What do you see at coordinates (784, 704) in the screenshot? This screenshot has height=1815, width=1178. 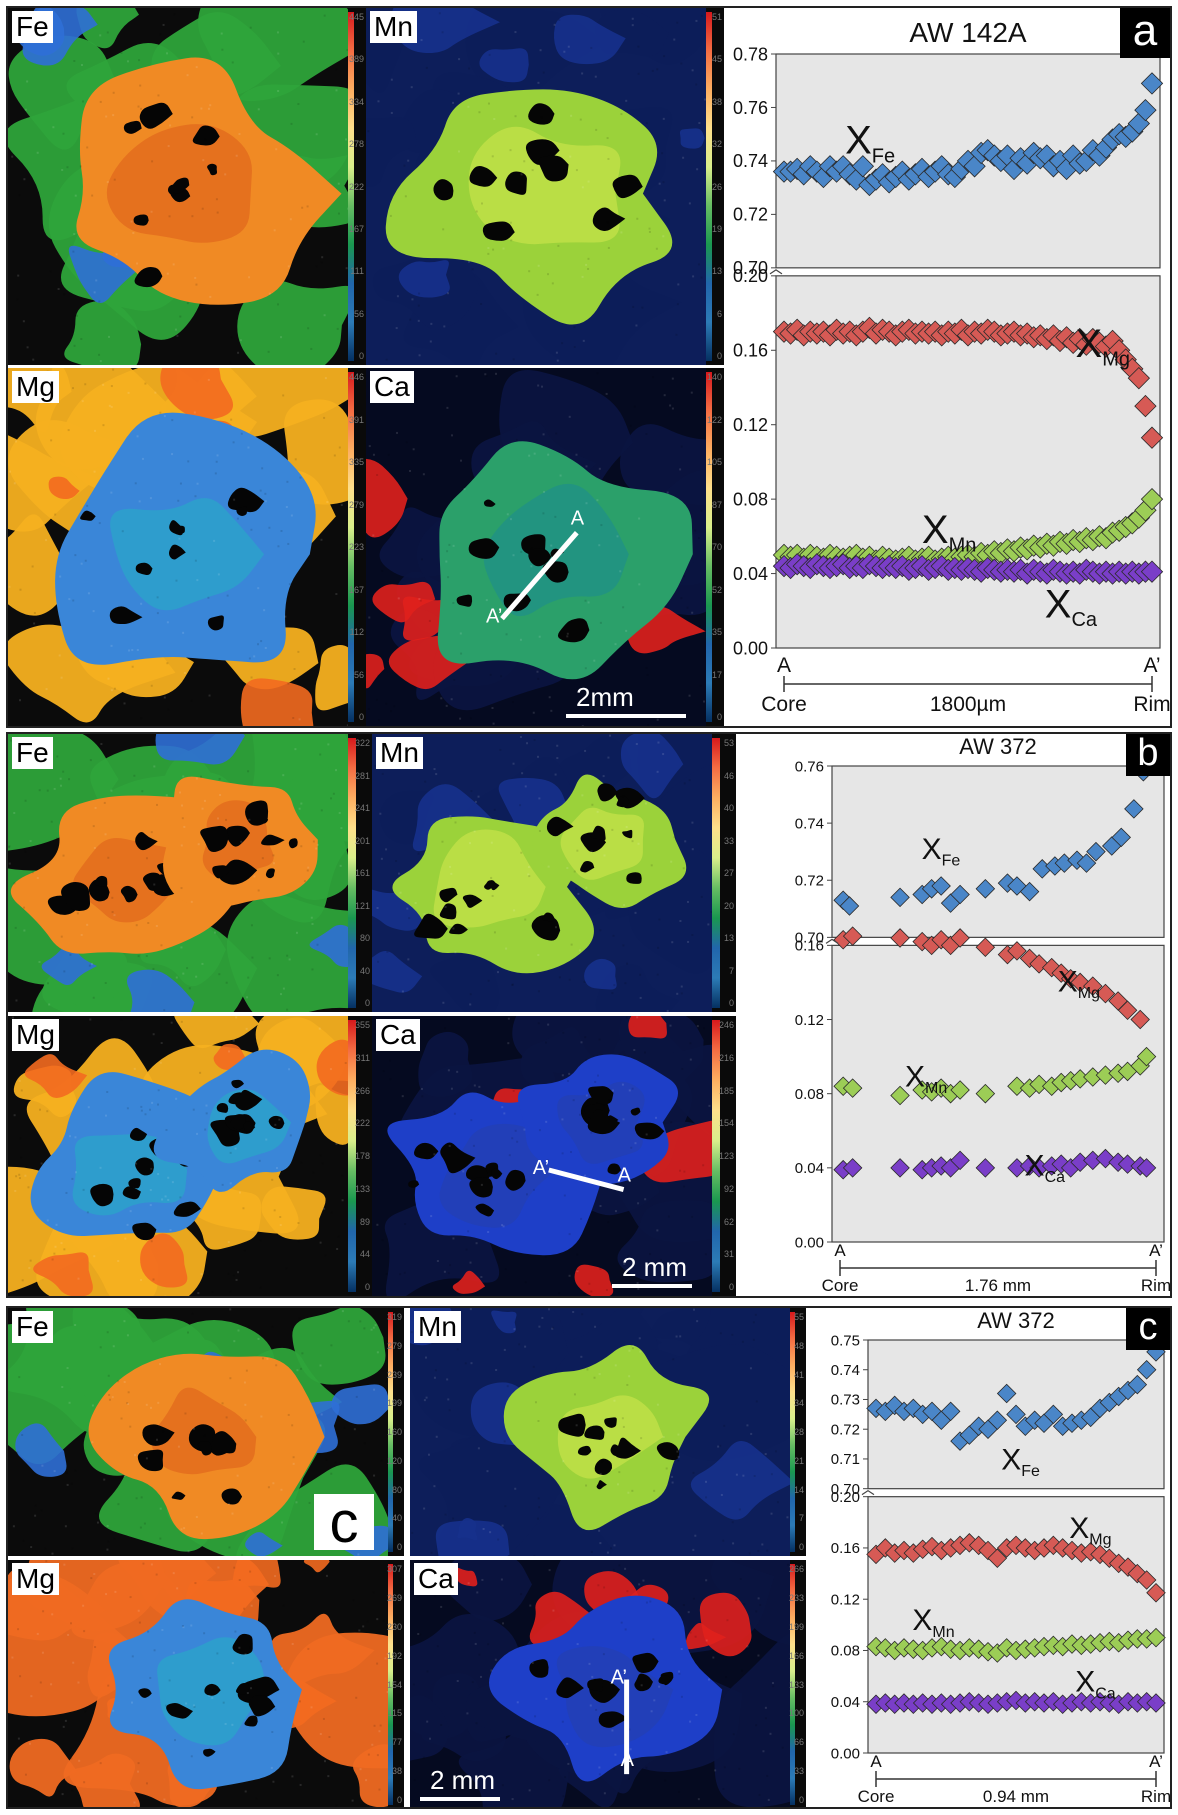 I see `axis-core-label: Core` at bounding box center [784, 704].